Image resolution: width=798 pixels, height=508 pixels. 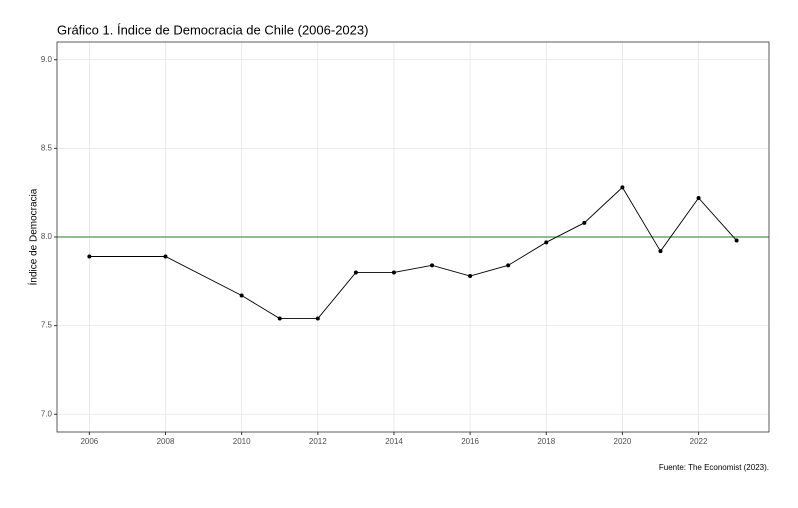 I want to click on x-tick-label: 2014, so click(x=394, y=441).